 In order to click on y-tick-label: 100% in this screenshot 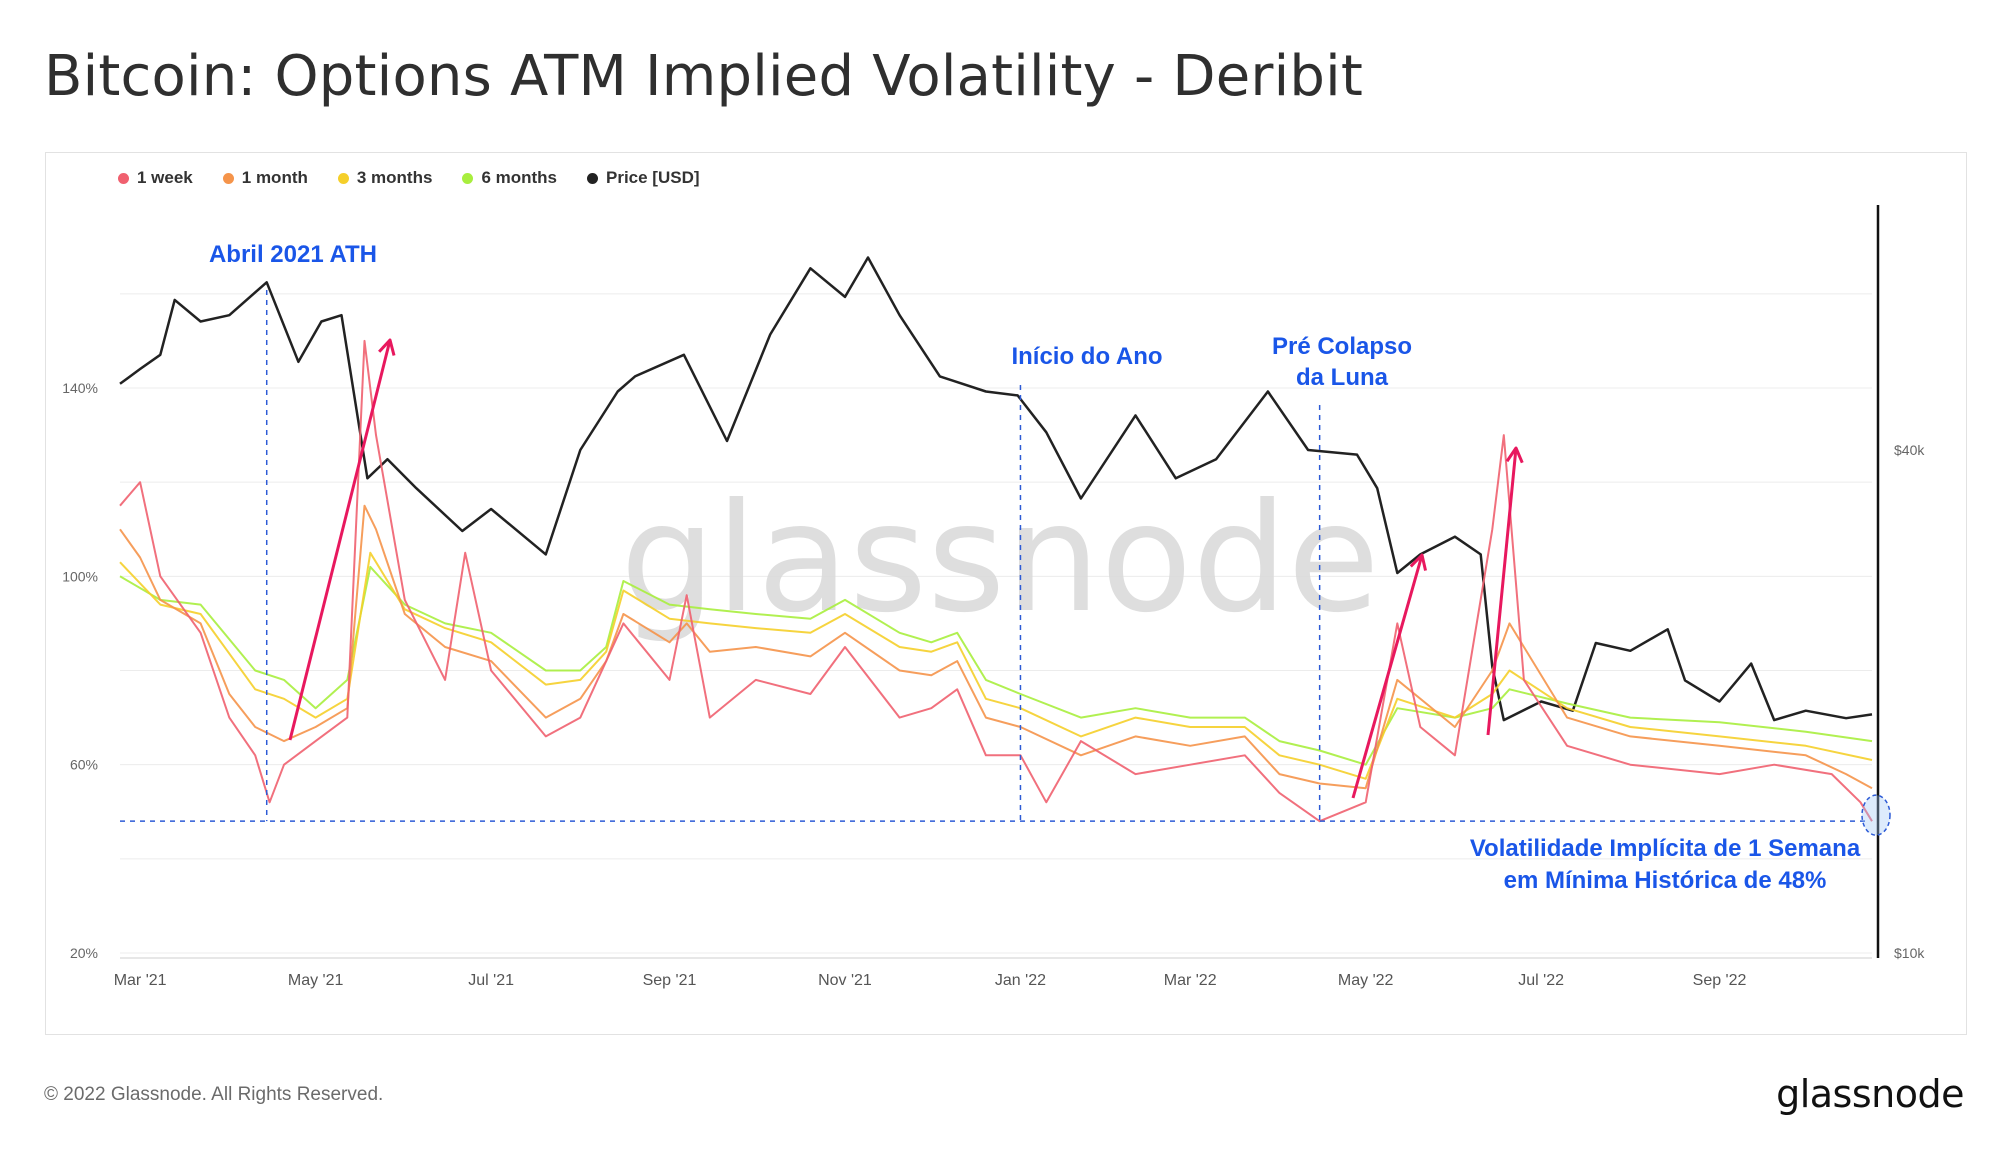, I will do `click(80, 576)`.